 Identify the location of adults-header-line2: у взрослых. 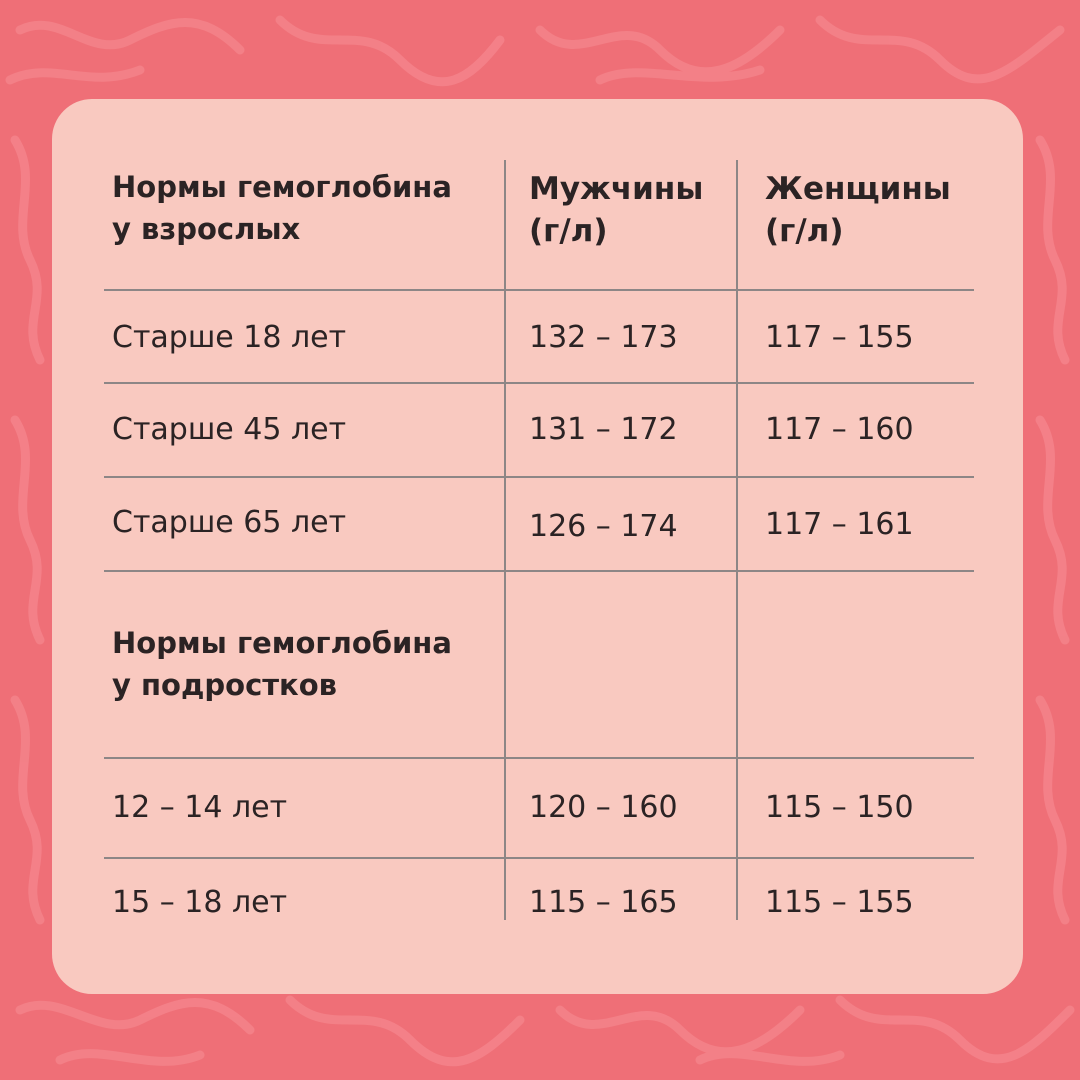
(206, 229).